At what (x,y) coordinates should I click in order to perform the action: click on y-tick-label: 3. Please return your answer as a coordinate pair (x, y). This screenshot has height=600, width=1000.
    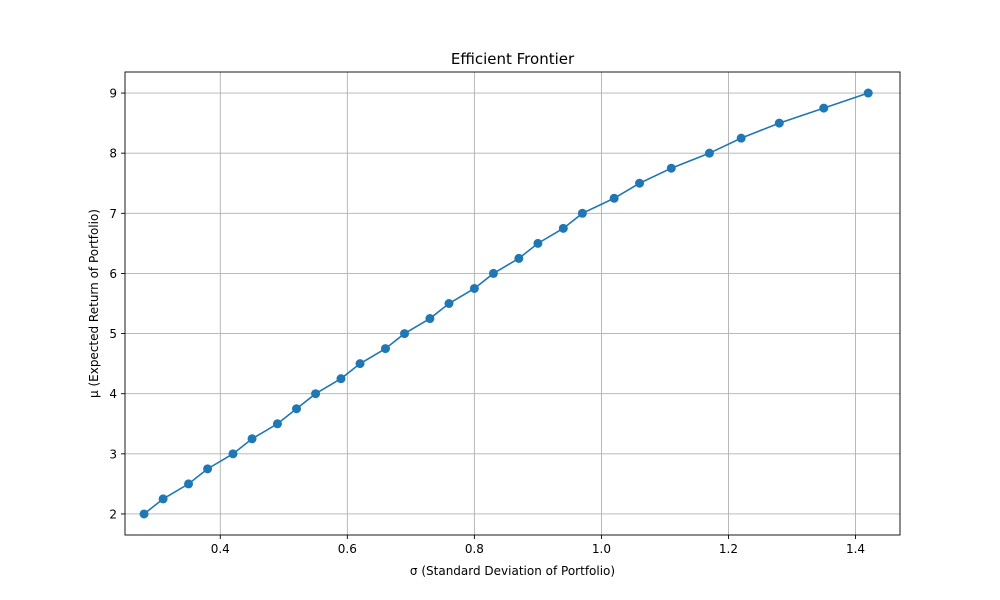
    Looking at the image, I should click on (113, 454).